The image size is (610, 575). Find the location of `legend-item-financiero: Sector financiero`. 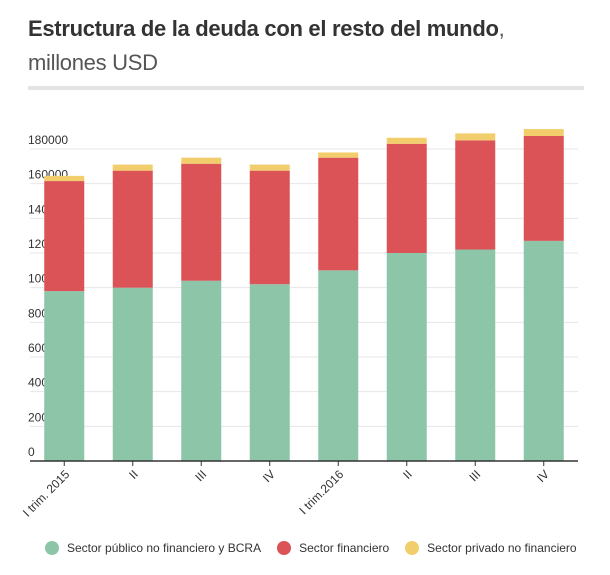

legend-item-financiero: Sector financiero is located at coordinates (333, 548).